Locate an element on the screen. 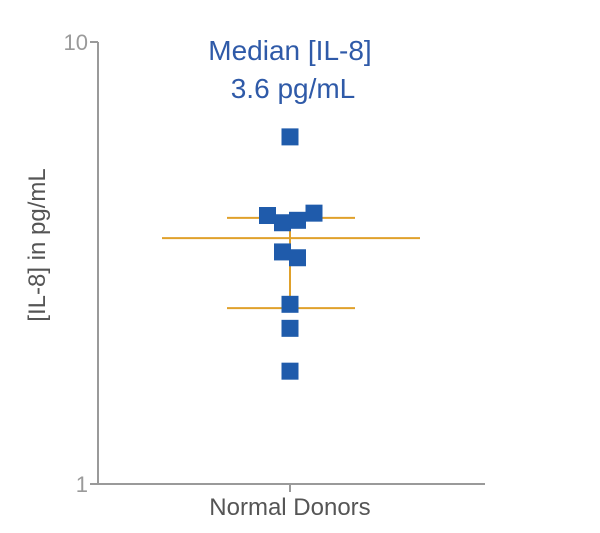 This screenshot has height=533, width=600. y-axis-title: [IL-8] in pg/mL is located at coordinates (37, 244).